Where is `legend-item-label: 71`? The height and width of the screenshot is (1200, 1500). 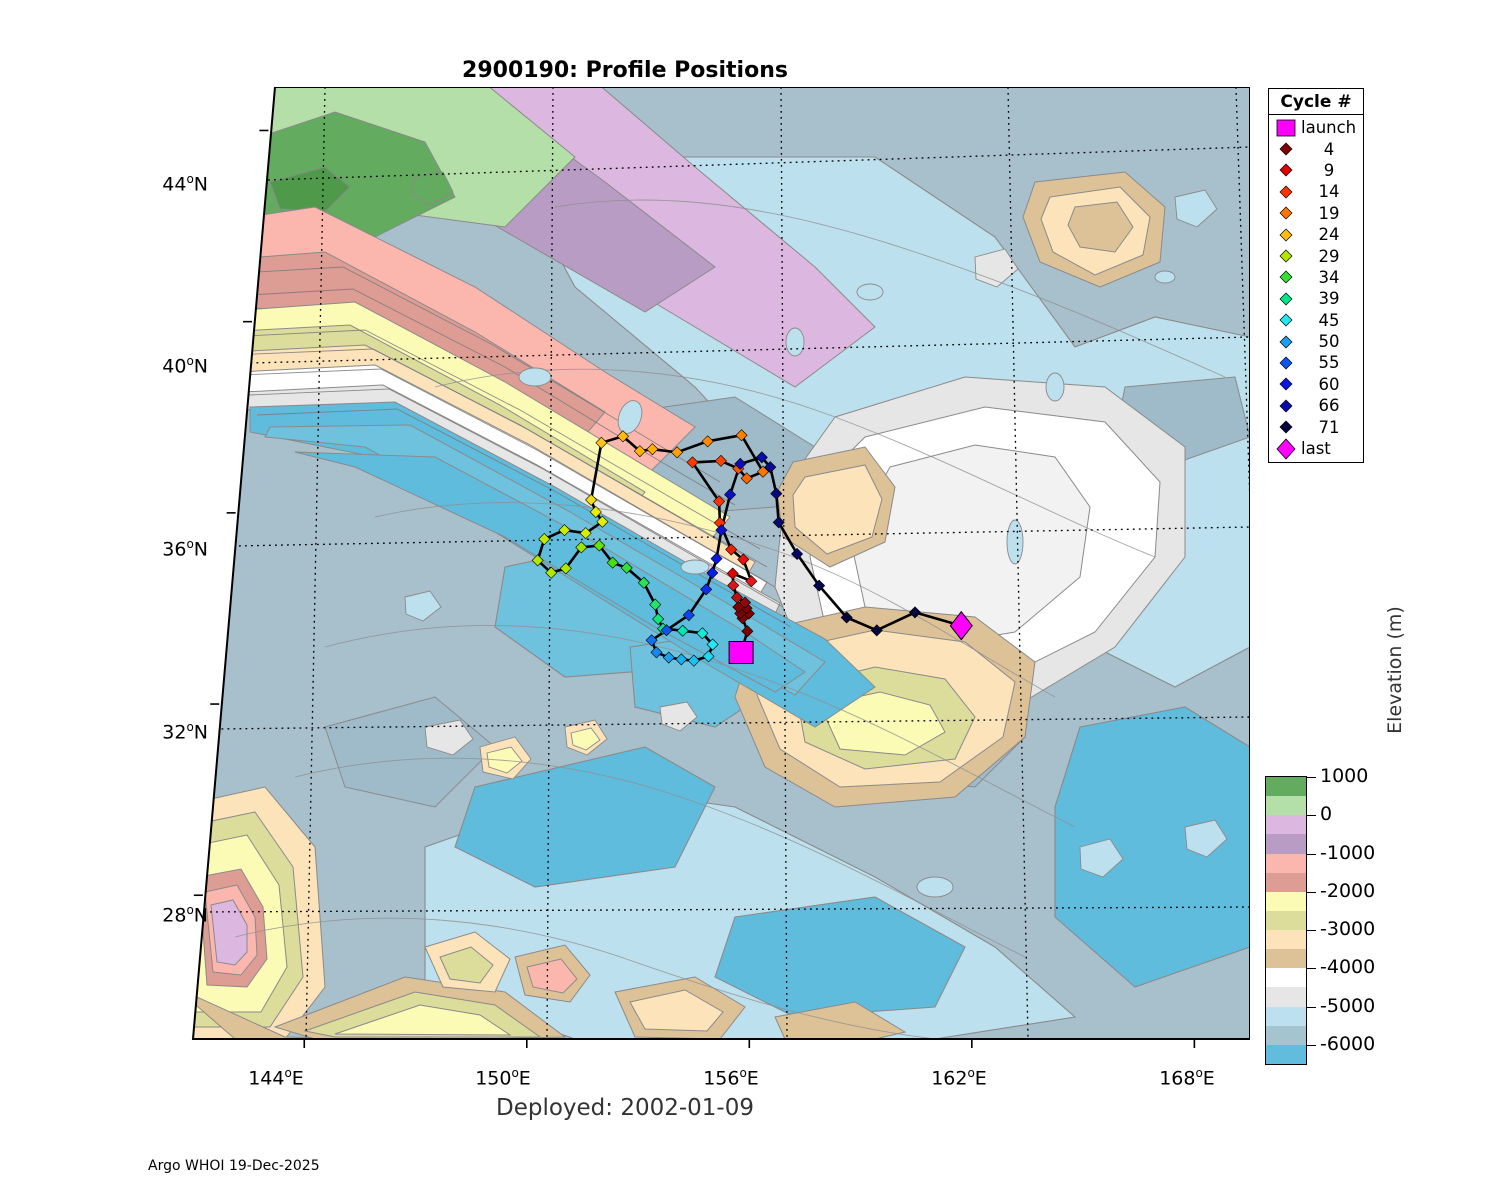 legend-item-label: 71 is located at coordinates (1329, 427).